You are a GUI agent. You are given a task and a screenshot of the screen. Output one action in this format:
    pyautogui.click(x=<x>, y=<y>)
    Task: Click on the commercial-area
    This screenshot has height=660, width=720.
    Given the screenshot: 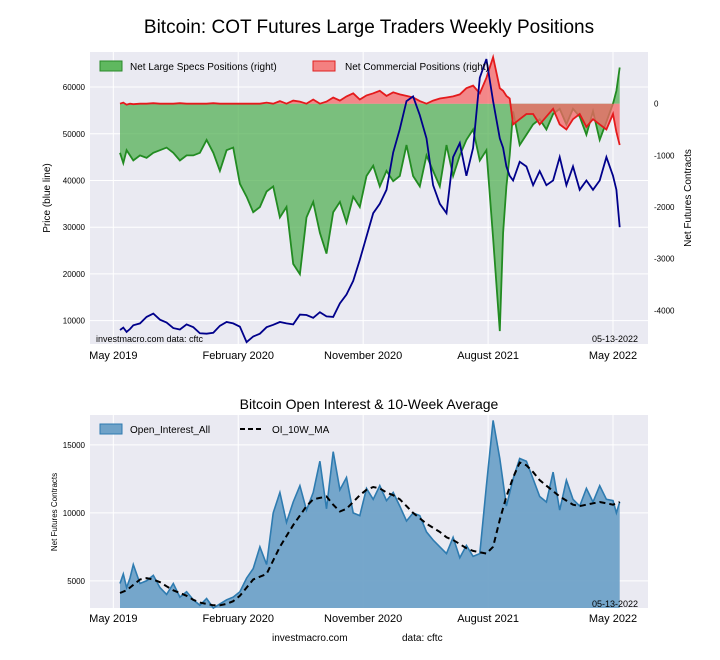 What is the action you would take?
    pyautogui.click(x=370, y=101)
    